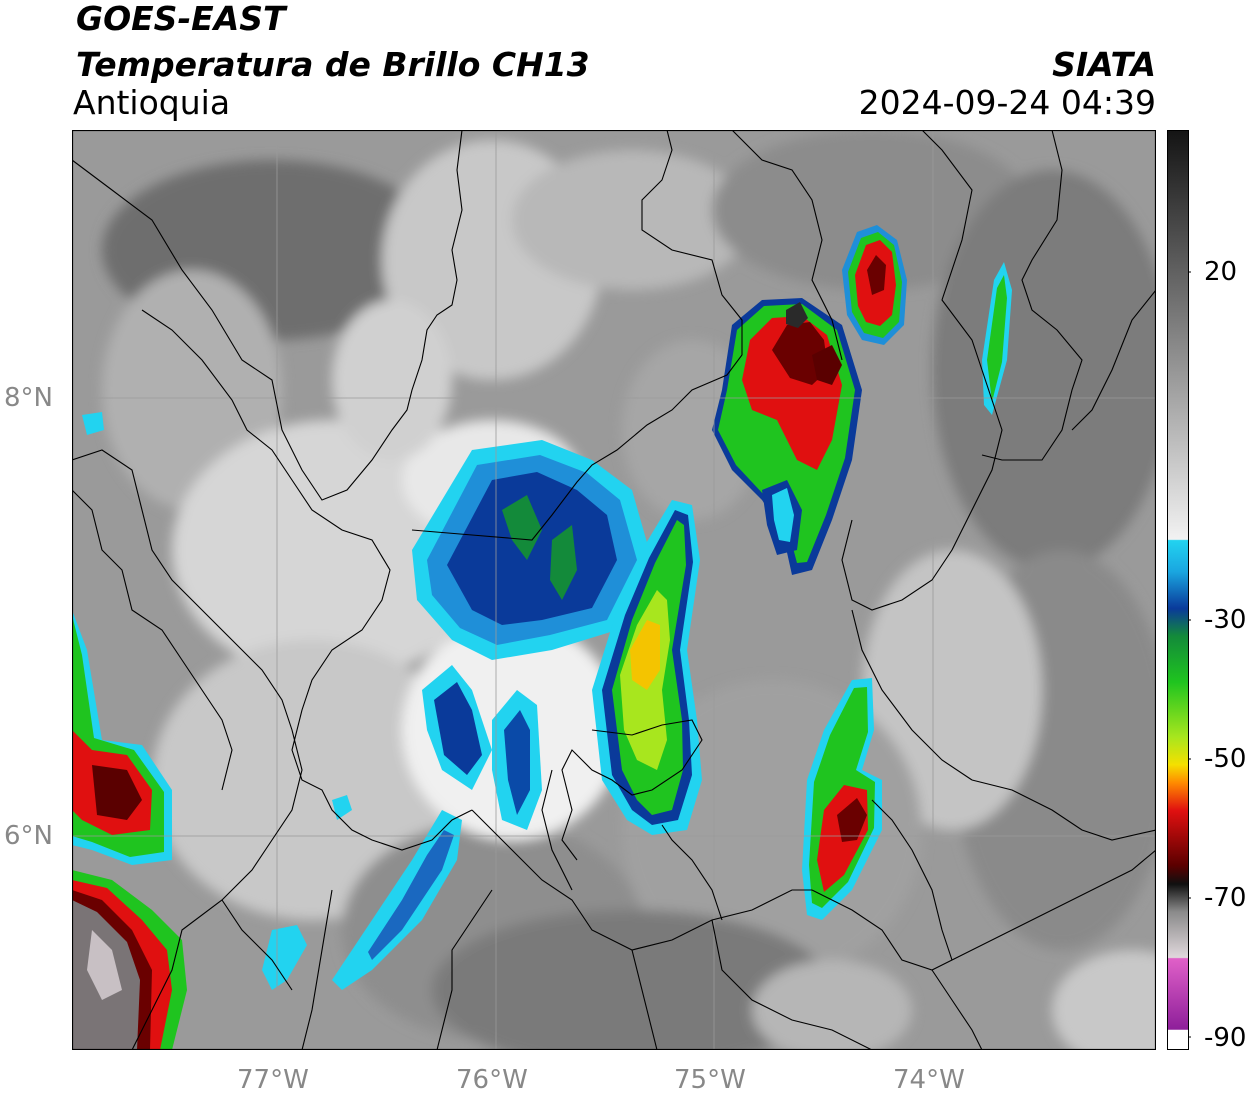 The image size is (1252, 1099). Describe the element at coordinates (333, 64) in the screenshot. I see `product-title: Temperatura de Brillo CH13` at that location.